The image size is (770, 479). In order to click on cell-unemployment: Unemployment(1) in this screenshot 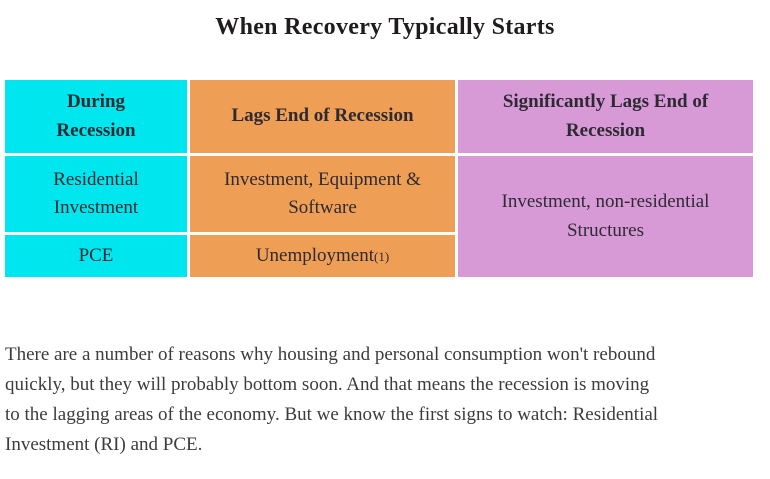, I will do `click(322, 256)`.